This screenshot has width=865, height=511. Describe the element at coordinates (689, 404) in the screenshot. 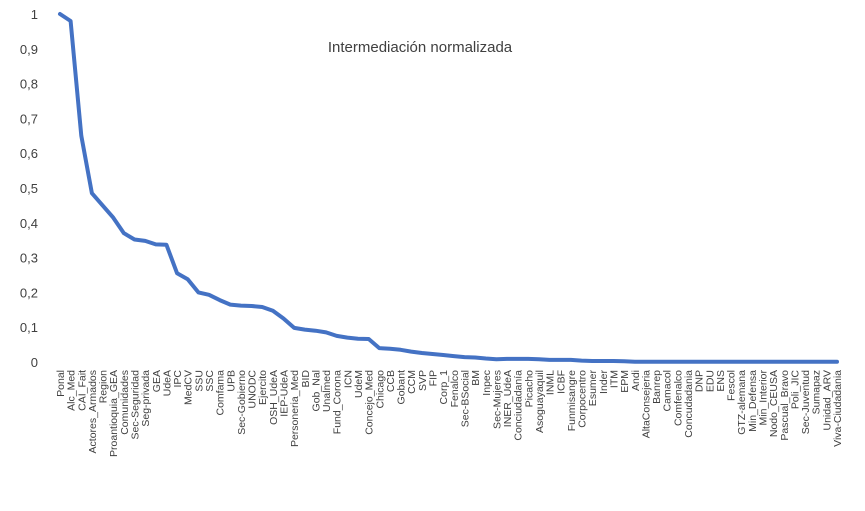

I see `x-tick-label: Concudadania` at that location.